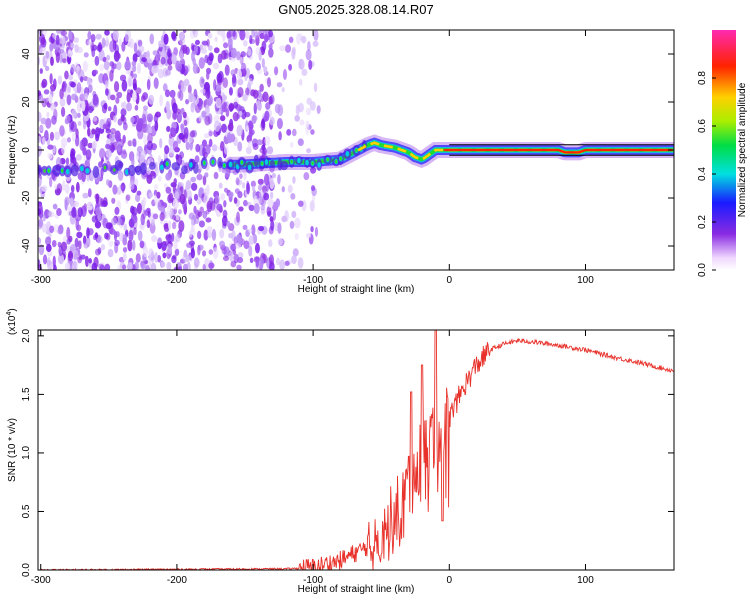  Describe the element at coordinates (26, 570) in the screenshot. I see `y-tick-label: 0.0` at that location.